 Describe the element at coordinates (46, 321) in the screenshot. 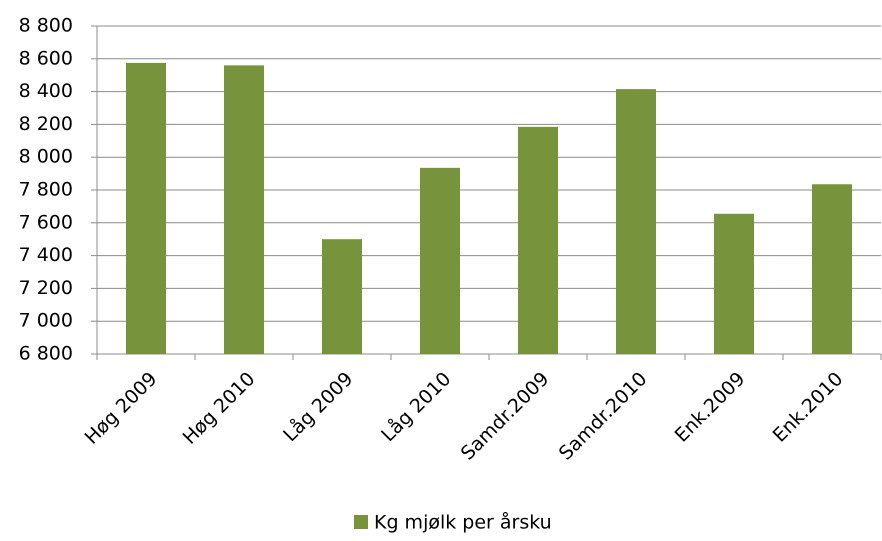

I see `y-tick-label: 7 000` at that location.